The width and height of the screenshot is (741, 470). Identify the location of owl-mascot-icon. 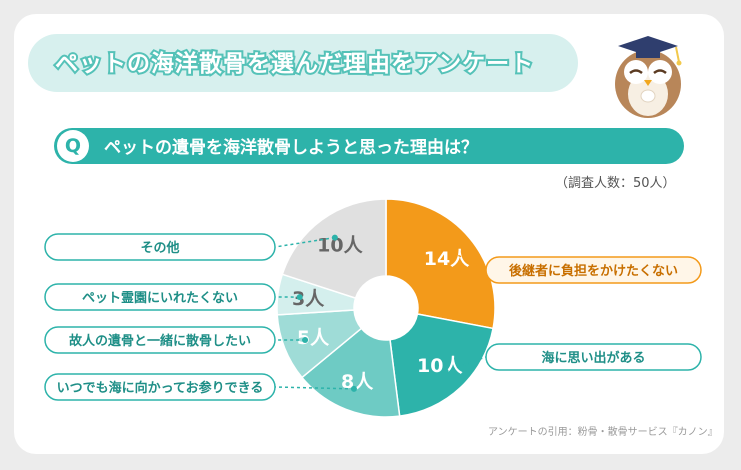
(648, 77).